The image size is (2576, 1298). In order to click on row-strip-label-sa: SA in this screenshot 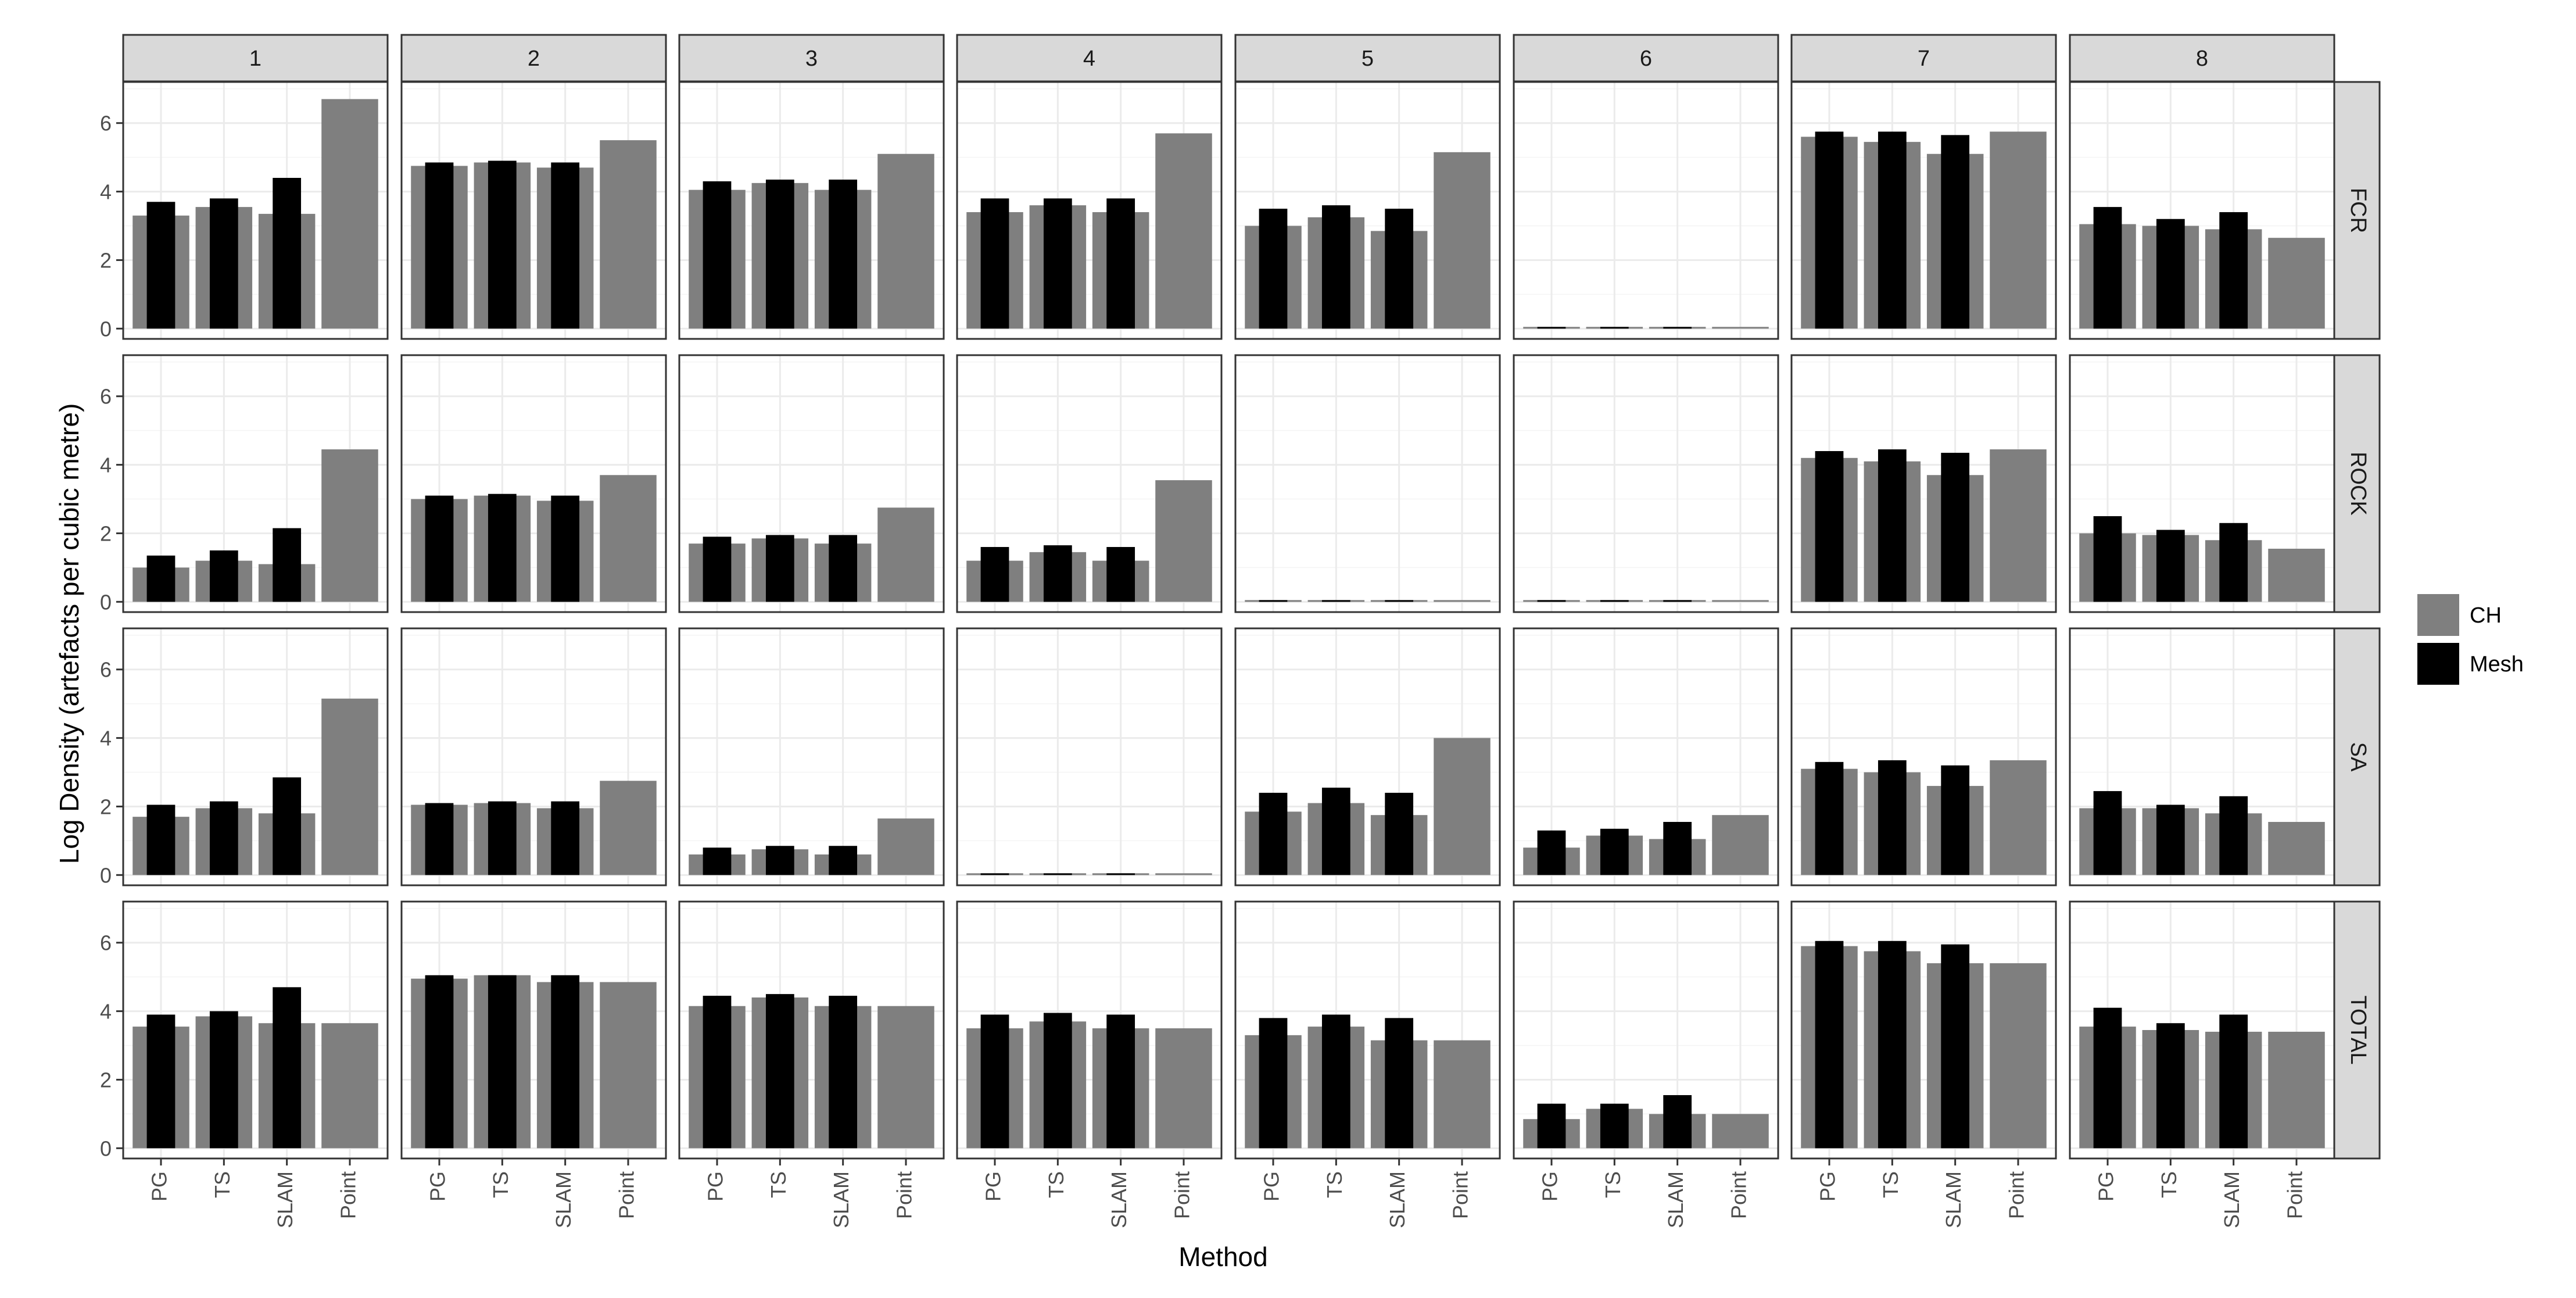, I will do `click(2358, 757)`.